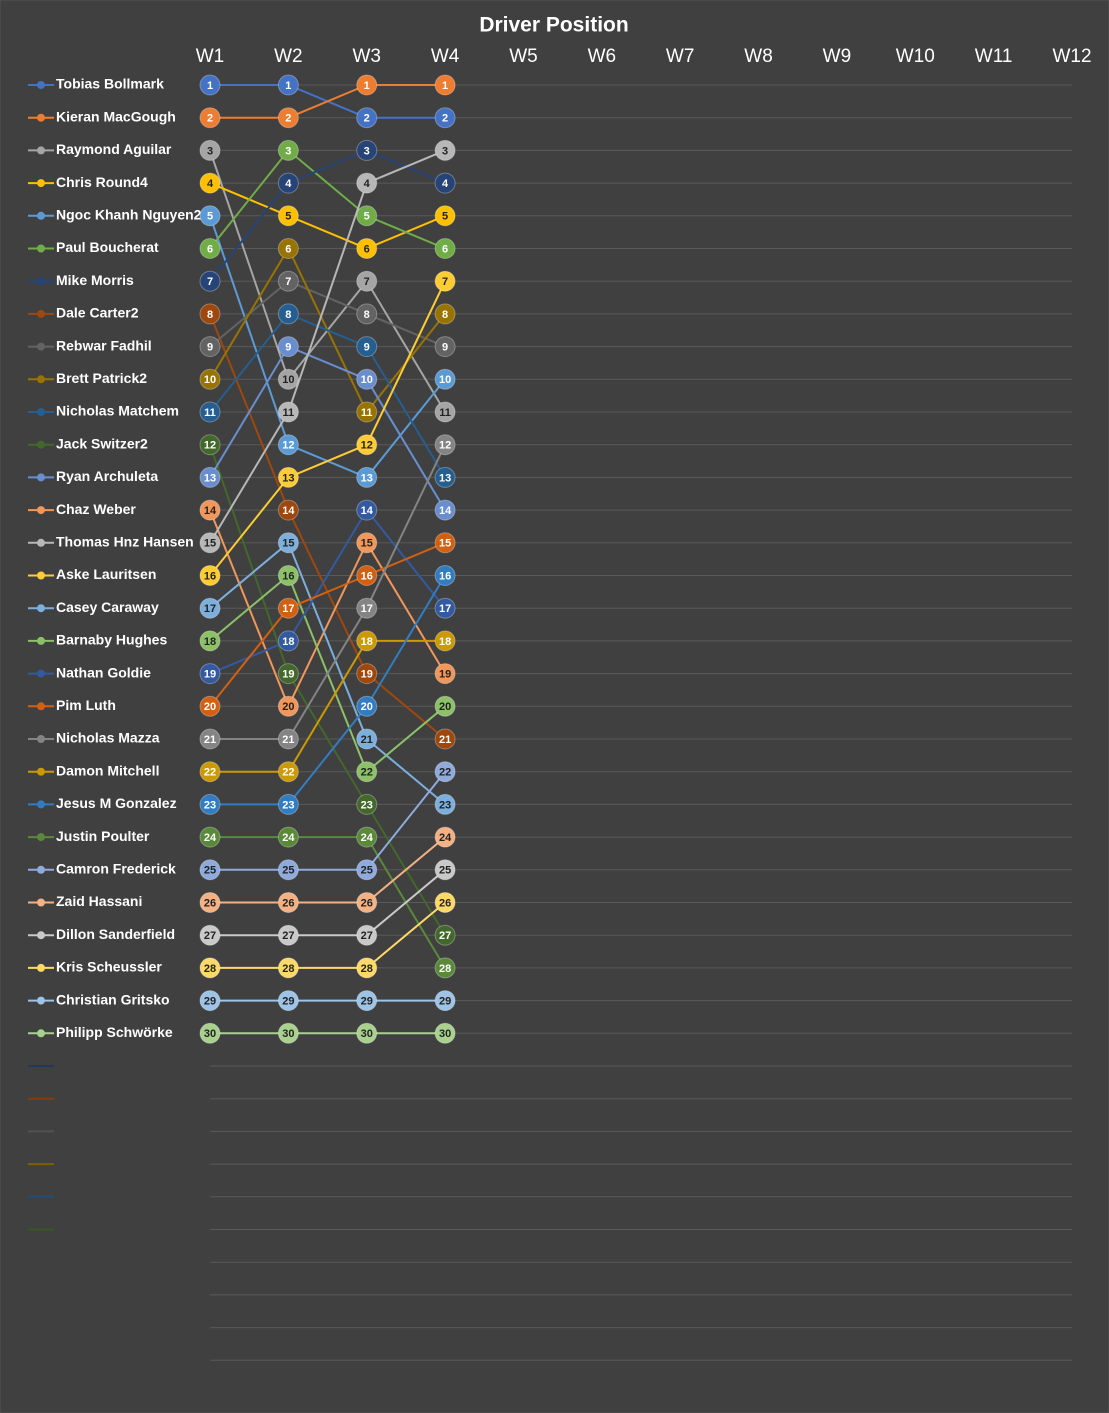  What do you see at coordinates (915, 56) in the screenshot?
I see `x-tick-label: W10` at bounding box center [915, 56].